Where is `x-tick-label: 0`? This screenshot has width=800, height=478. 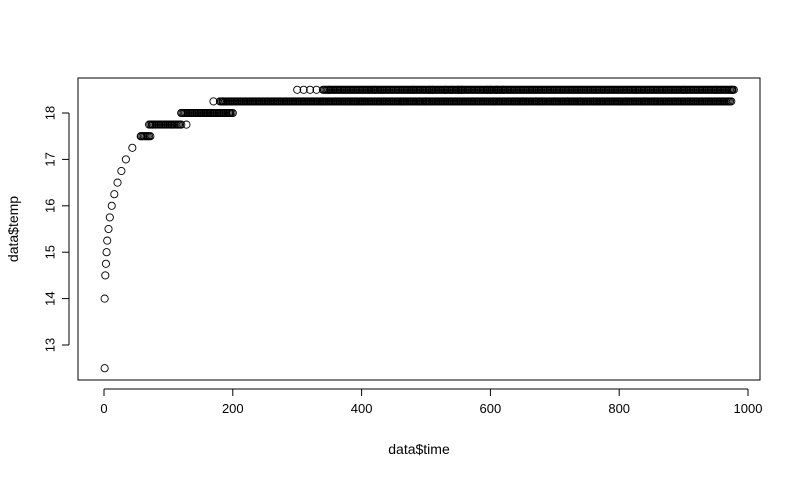
x-tick-label: 0 is located at coordinates (103, 408).